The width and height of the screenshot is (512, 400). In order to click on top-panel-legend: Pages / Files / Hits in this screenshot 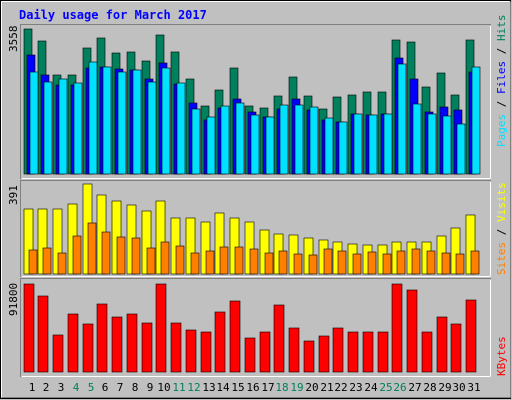, I will do `click(501, 81)`.